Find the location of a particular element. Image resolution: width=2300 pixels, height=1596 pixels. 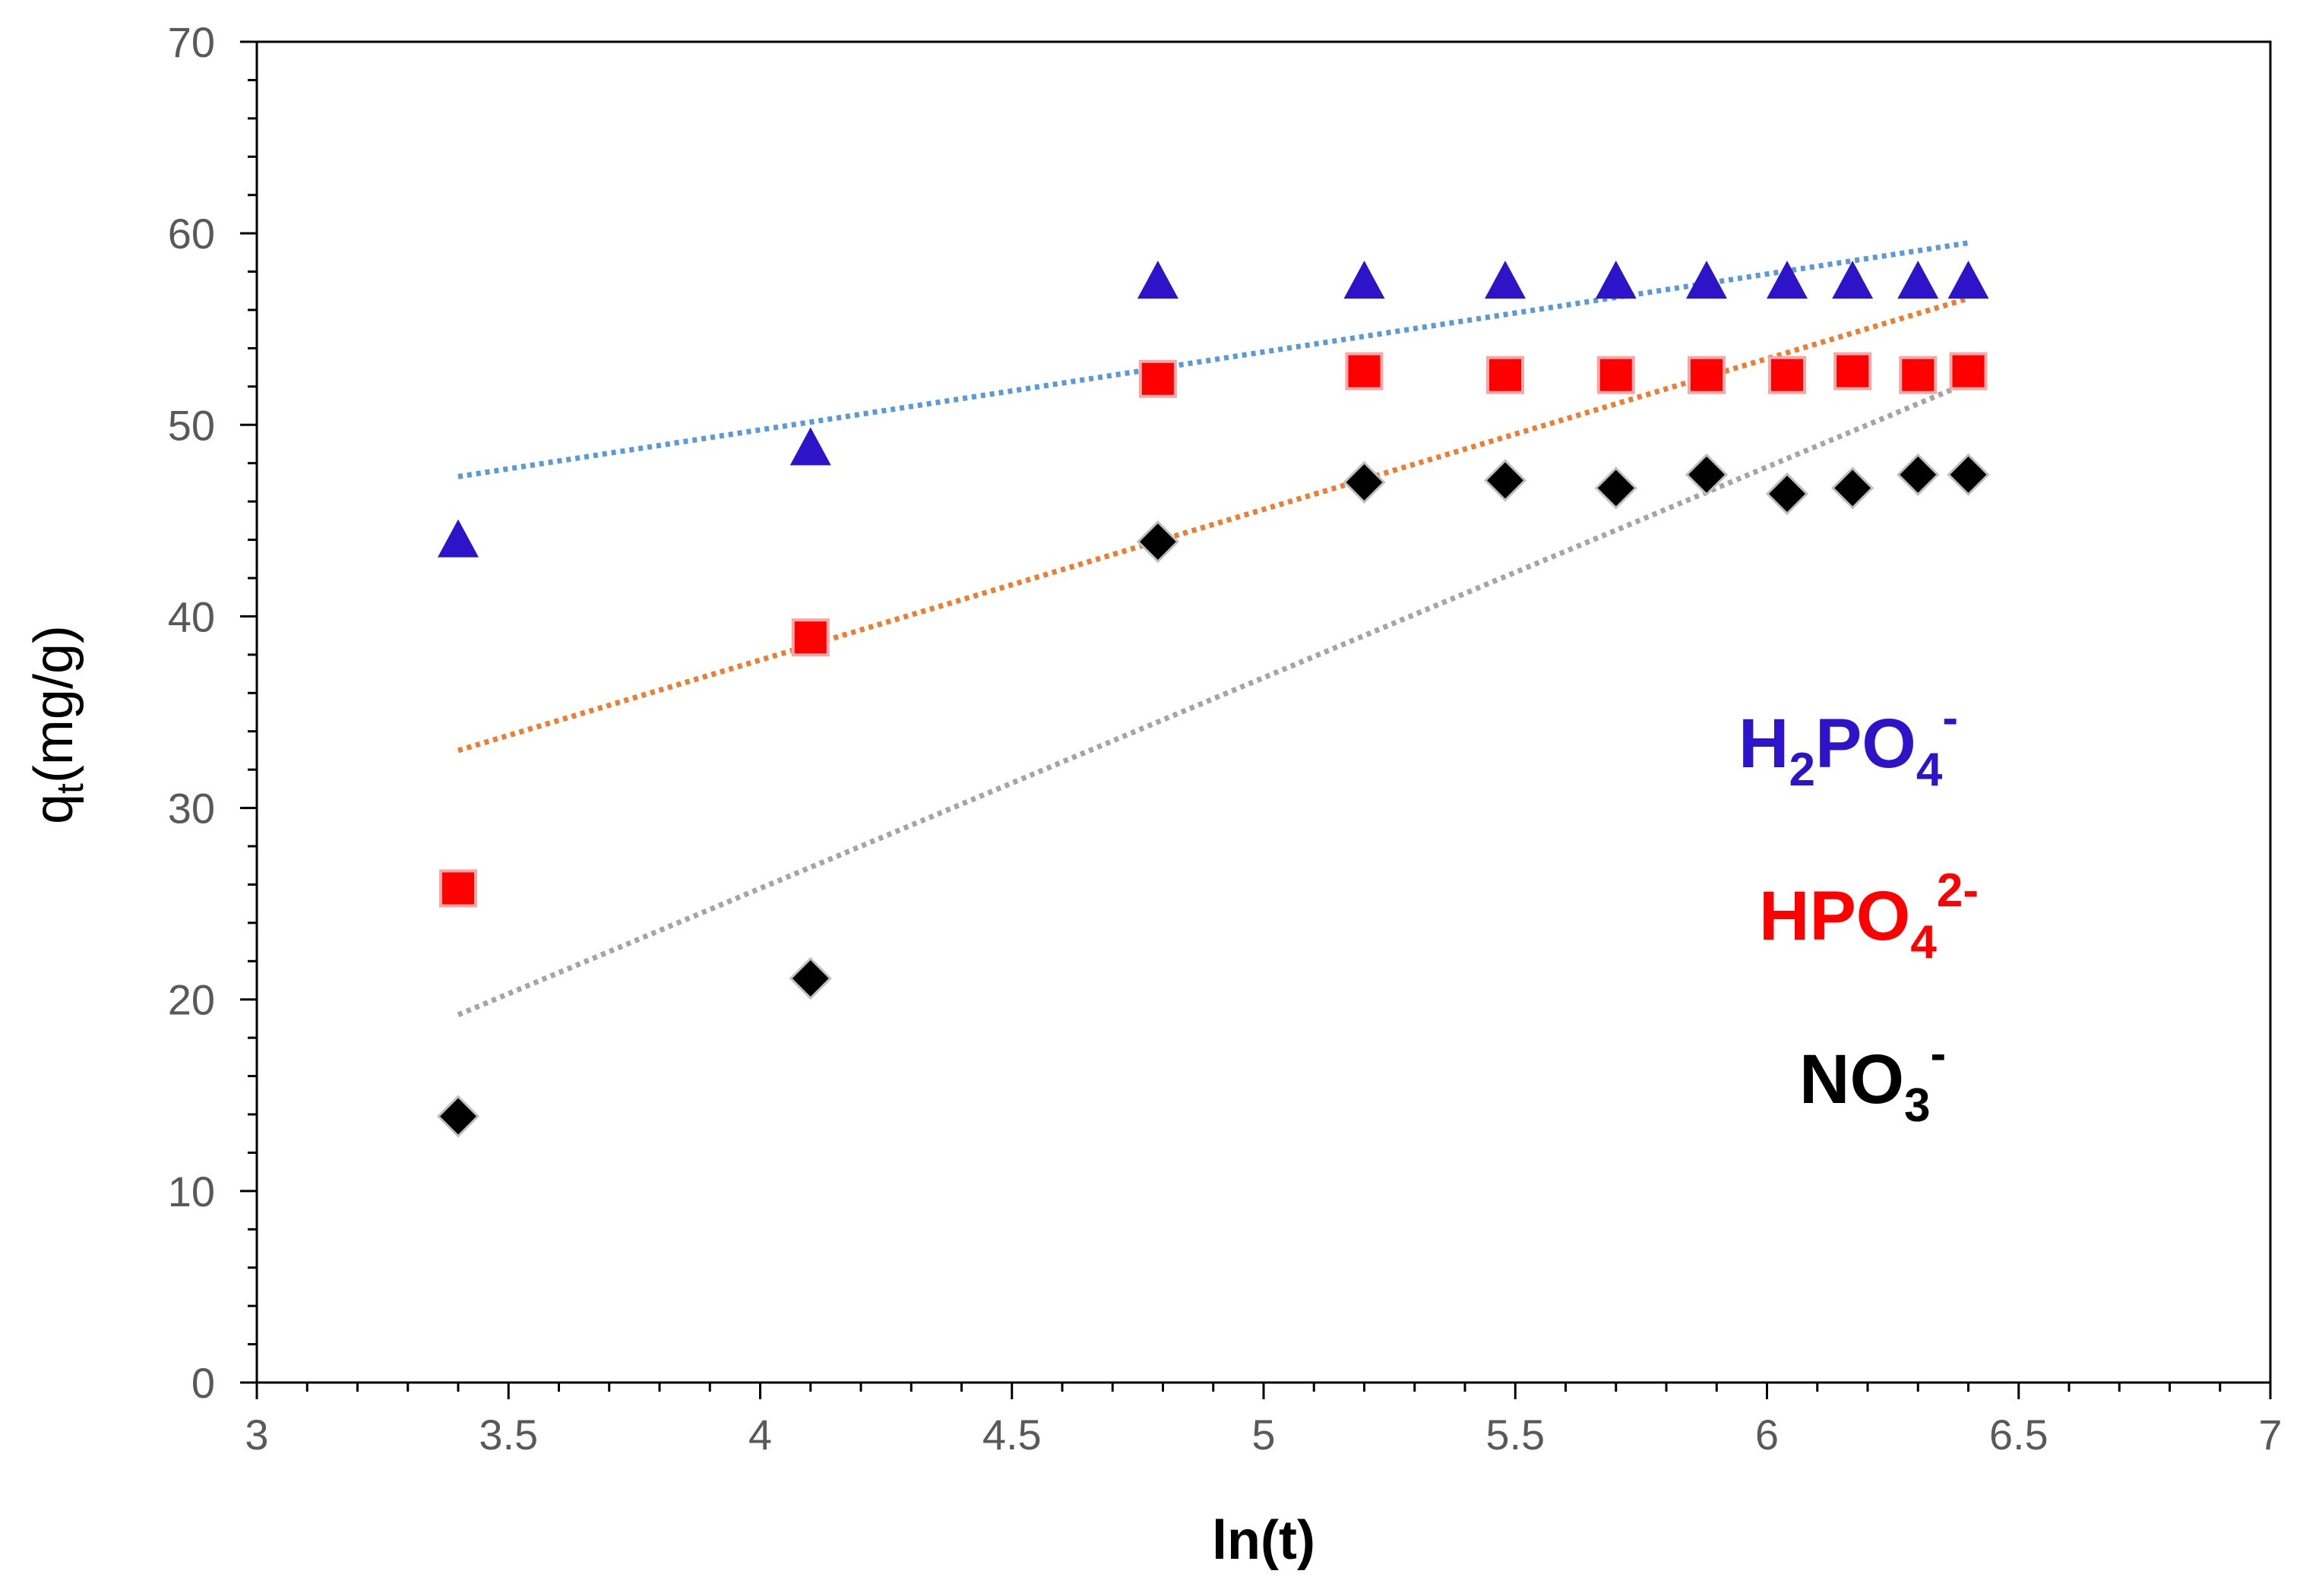

x-axis-tick-labels: 3 3.5 4 4.5 5 5.5 6 6.5 7 is located at coordinates (1264, 1435).